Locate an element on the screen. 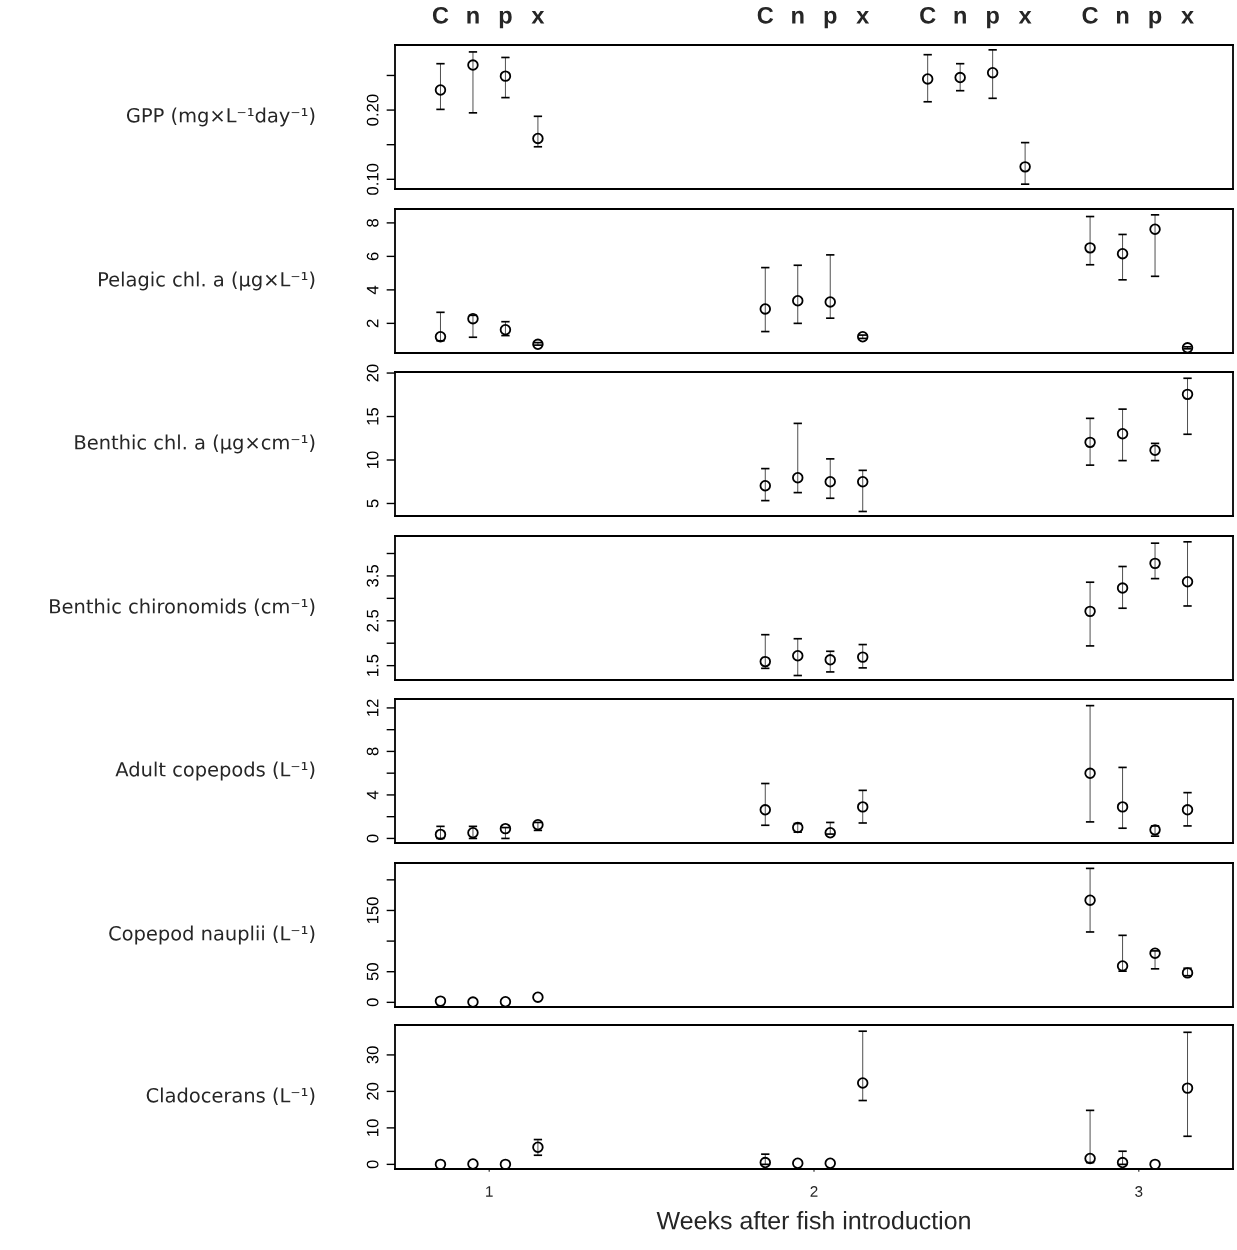 The height and width of the screenshot is (1250, 1237). y-axis-title: Copepod nauplii (L⁻¹) is located at coordinates (212, 935).